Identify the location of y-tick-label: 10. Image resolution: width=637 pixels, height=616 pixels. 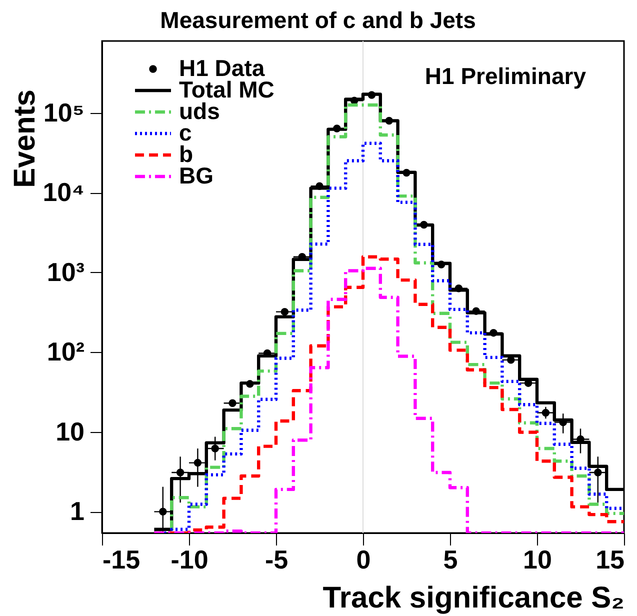
(70, 431).